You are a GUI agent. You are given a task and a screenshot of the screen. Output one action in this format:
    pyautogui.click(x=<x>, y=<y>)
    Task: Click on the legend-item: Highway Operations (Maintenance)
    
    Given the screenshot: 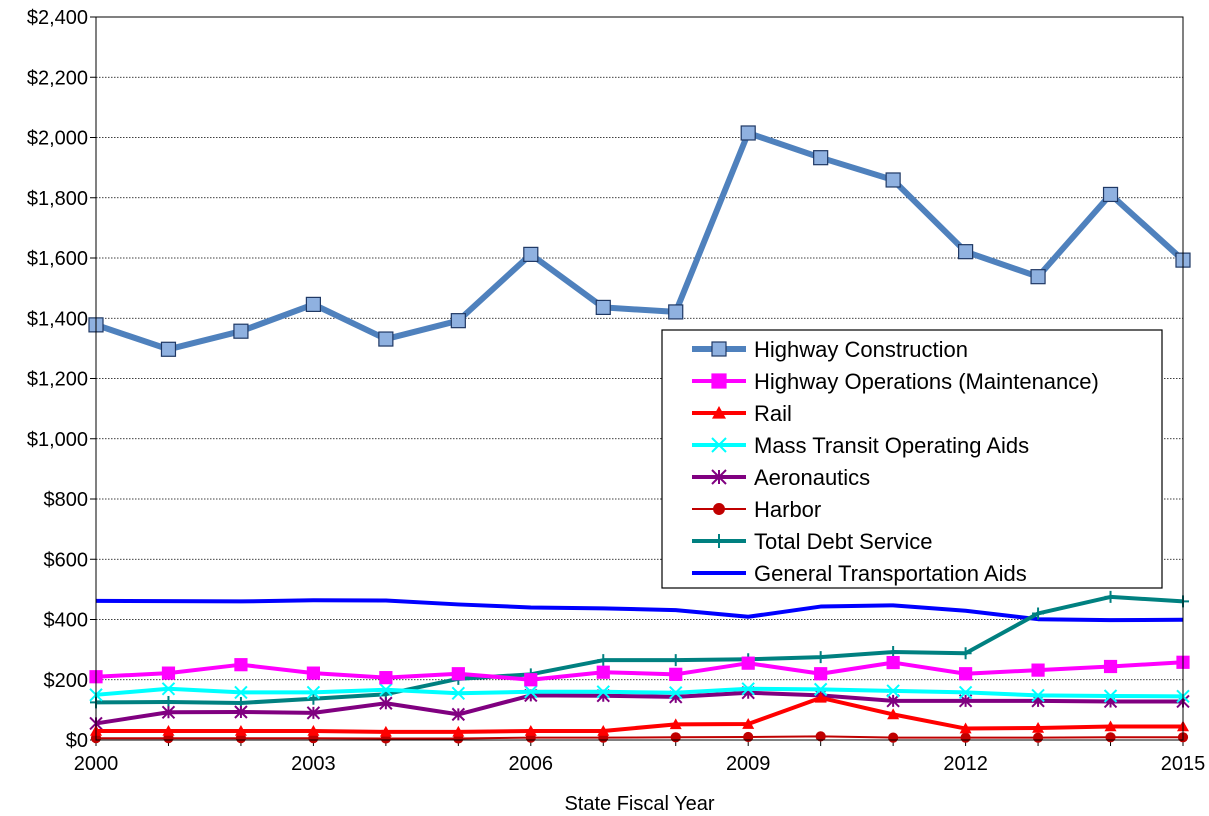 What is the action you would take?
    pyautogui.click(x=895, y=381)
    